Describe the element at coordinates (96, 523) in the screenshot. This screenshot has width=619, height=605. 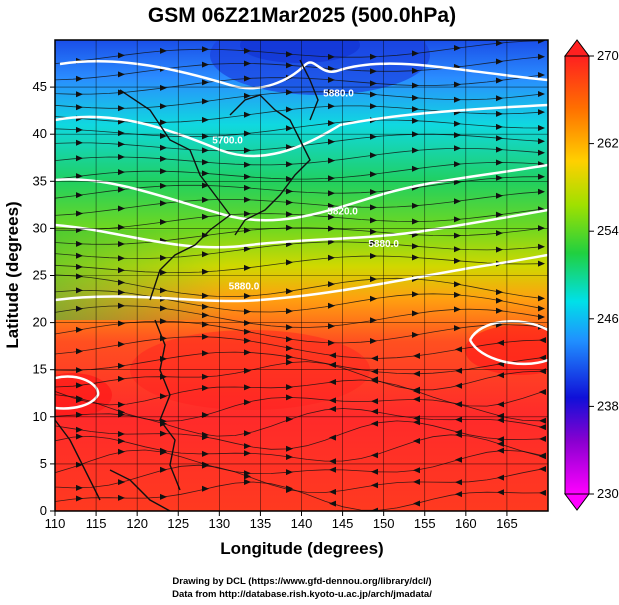
I see `x-tick-label: 115` at that location.